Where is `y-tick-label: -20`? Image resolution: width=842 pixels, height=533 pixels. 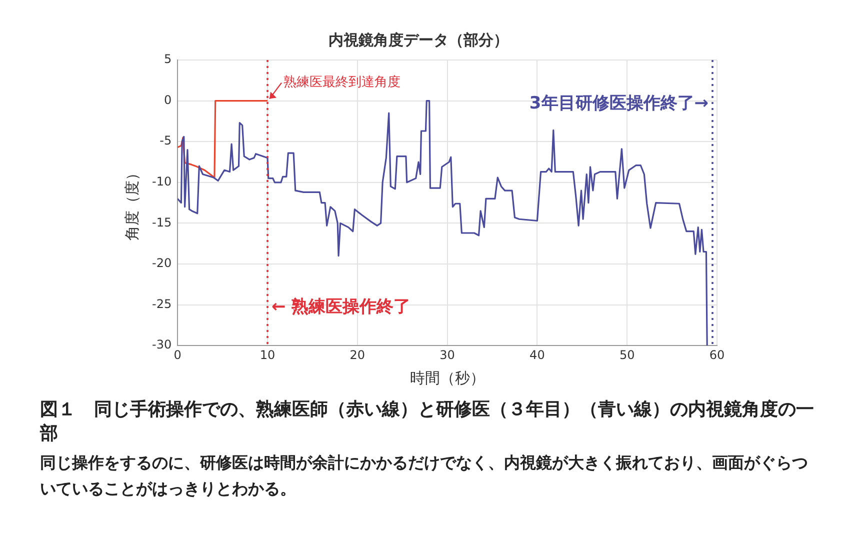
y-tick-label: -20 is located at coordinates (162, 263).